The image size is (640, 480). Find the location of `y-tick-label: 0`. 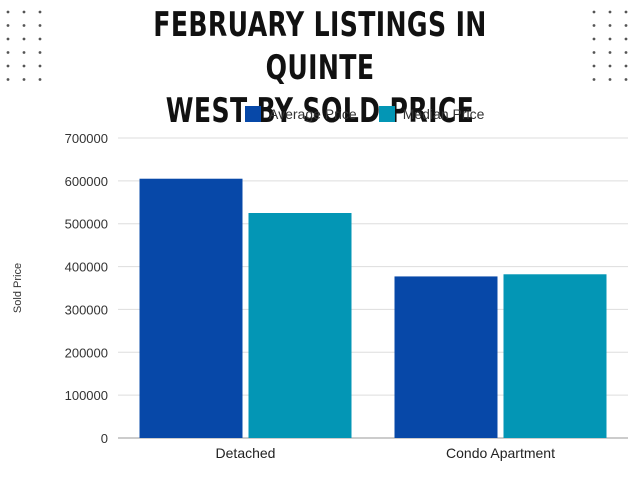

y-tick-label: 0 is located at coordinates (104, 438).